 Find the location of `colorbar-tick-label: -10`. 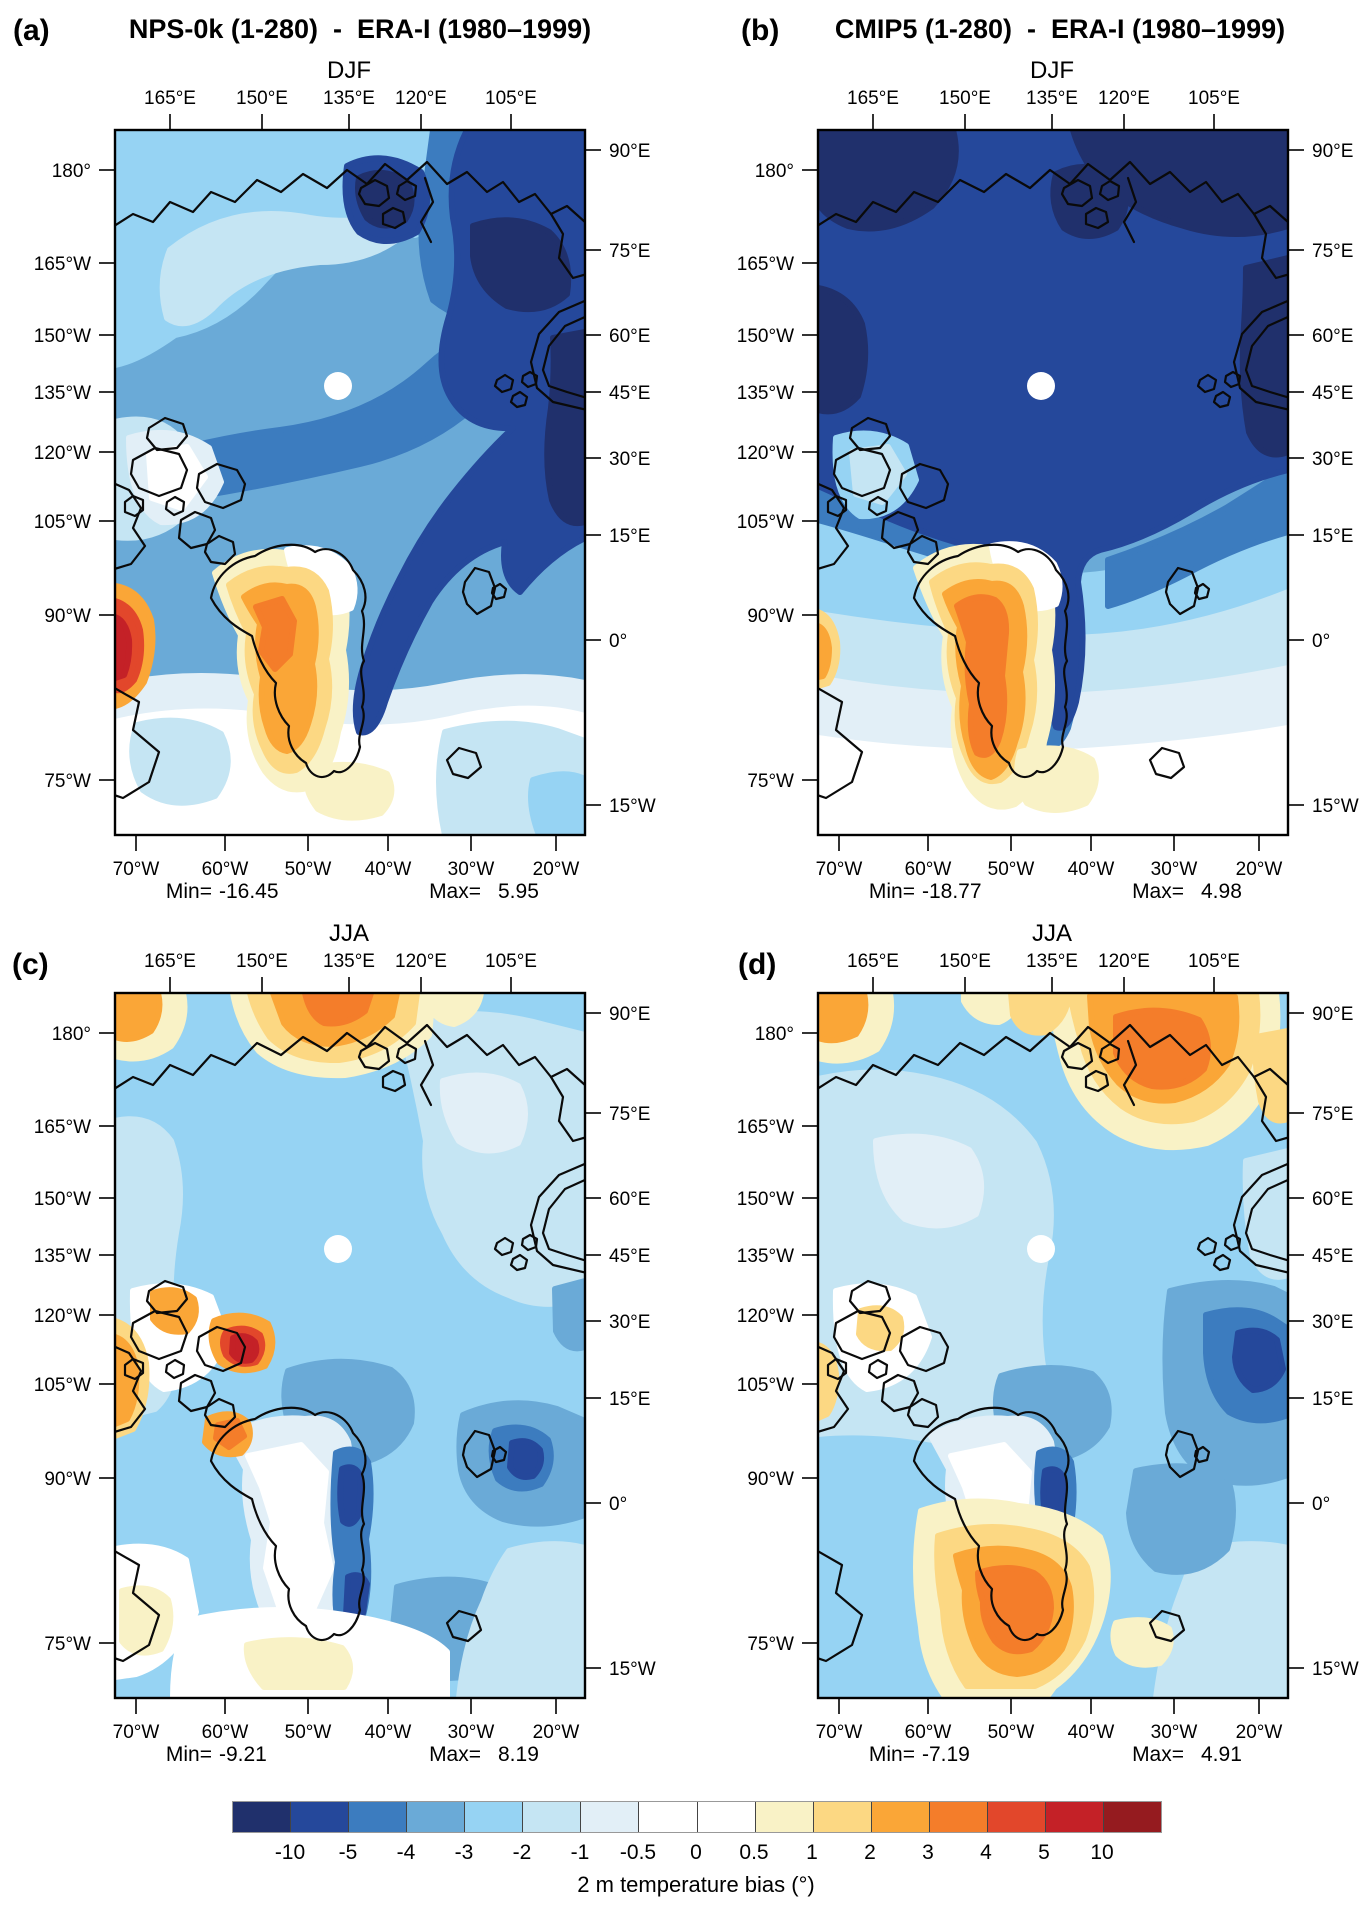

colorbar-tick-label: -10 is located at coordinates (290, 1852).